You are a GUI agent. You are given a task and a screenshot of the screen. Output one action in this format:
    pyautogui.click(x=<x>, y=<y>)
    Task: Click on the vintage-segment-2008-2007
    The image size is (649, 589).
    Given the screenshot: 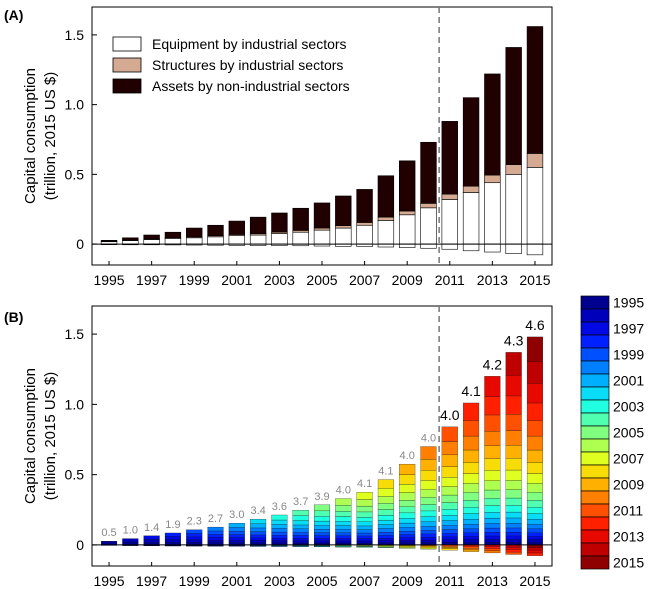 What is the action you would take?
    pyautogui.click(x=385, y=492)
    